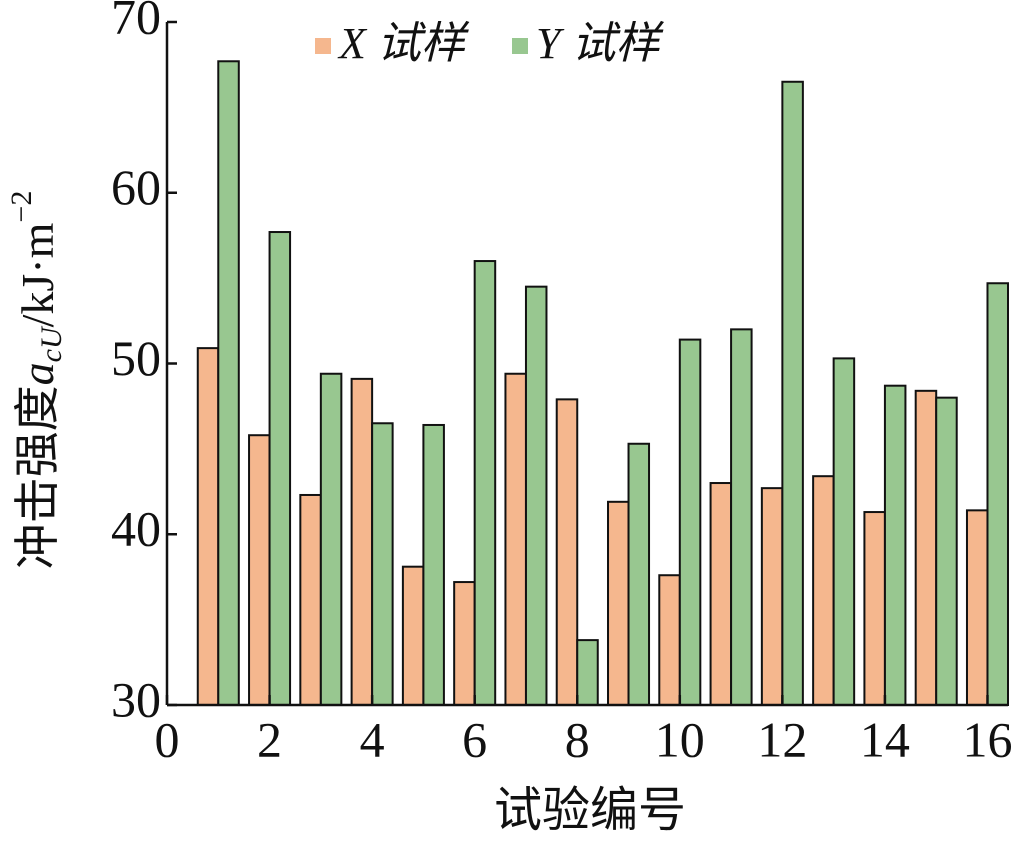 The width and height of the screenshot is (1018, 848). What do you see at coordinates (269, 739) in the screenshot?
I see `x-tick-label: 2` at bounding box center [269, 739].